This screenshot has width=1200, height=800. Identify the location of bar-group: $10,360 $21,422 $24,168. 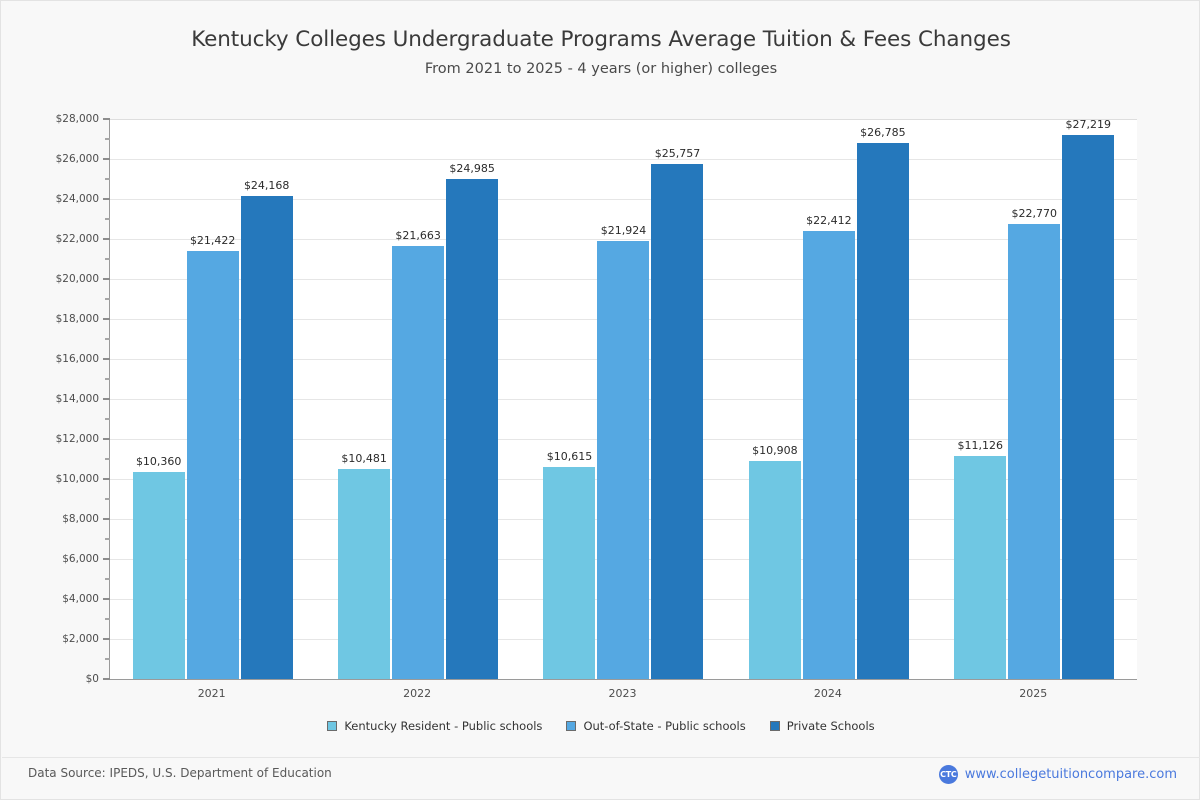
(212, 399).